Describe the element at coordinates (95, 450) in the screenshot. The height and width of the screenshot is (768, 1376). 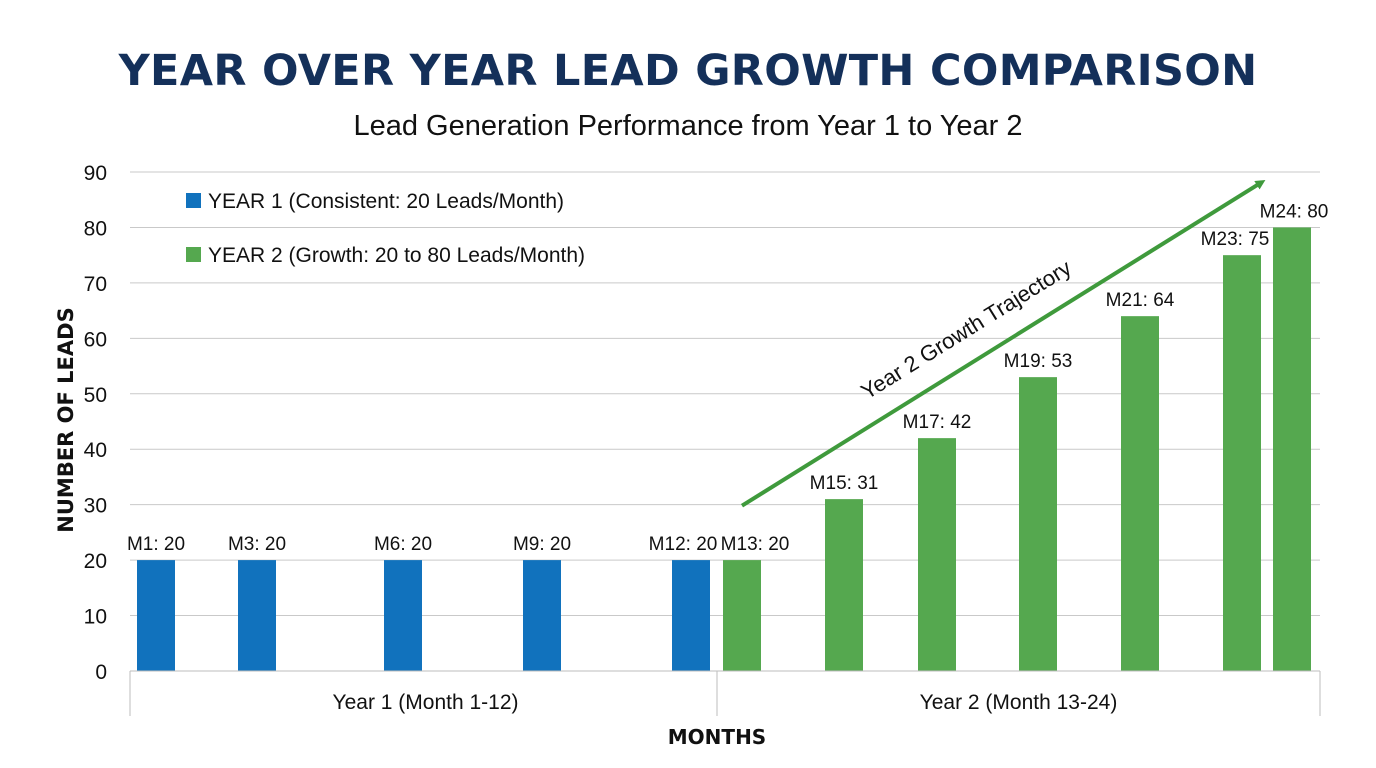
I see `y-tick-label-40: 40` at that location.